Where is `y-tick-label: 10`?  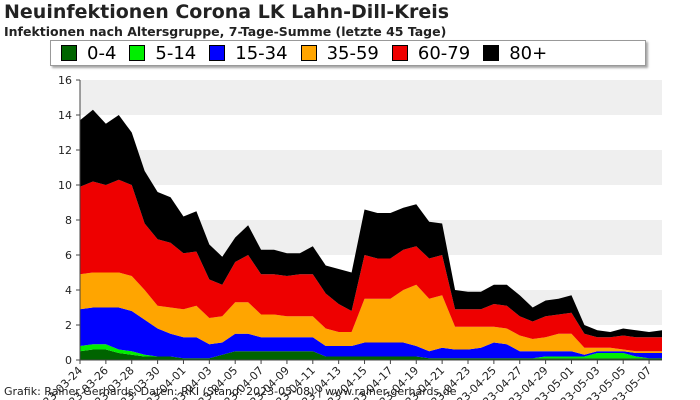
y-tick-label: 10 is located at coordinates (65, 185).